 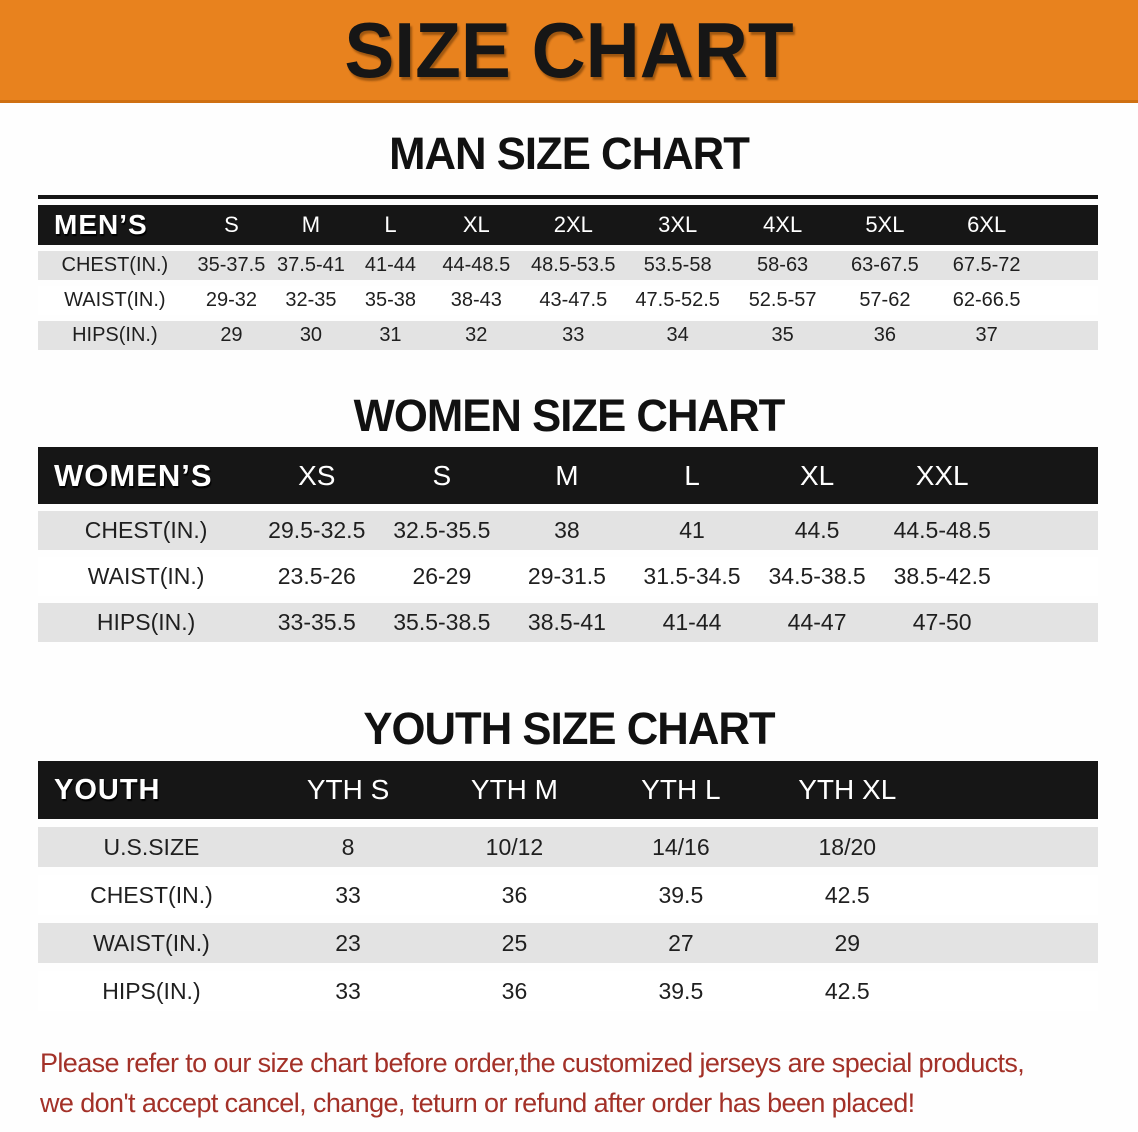 I want to click on women-section-heading: WOMEN SIZE CHART, so click(x=569, y=415).